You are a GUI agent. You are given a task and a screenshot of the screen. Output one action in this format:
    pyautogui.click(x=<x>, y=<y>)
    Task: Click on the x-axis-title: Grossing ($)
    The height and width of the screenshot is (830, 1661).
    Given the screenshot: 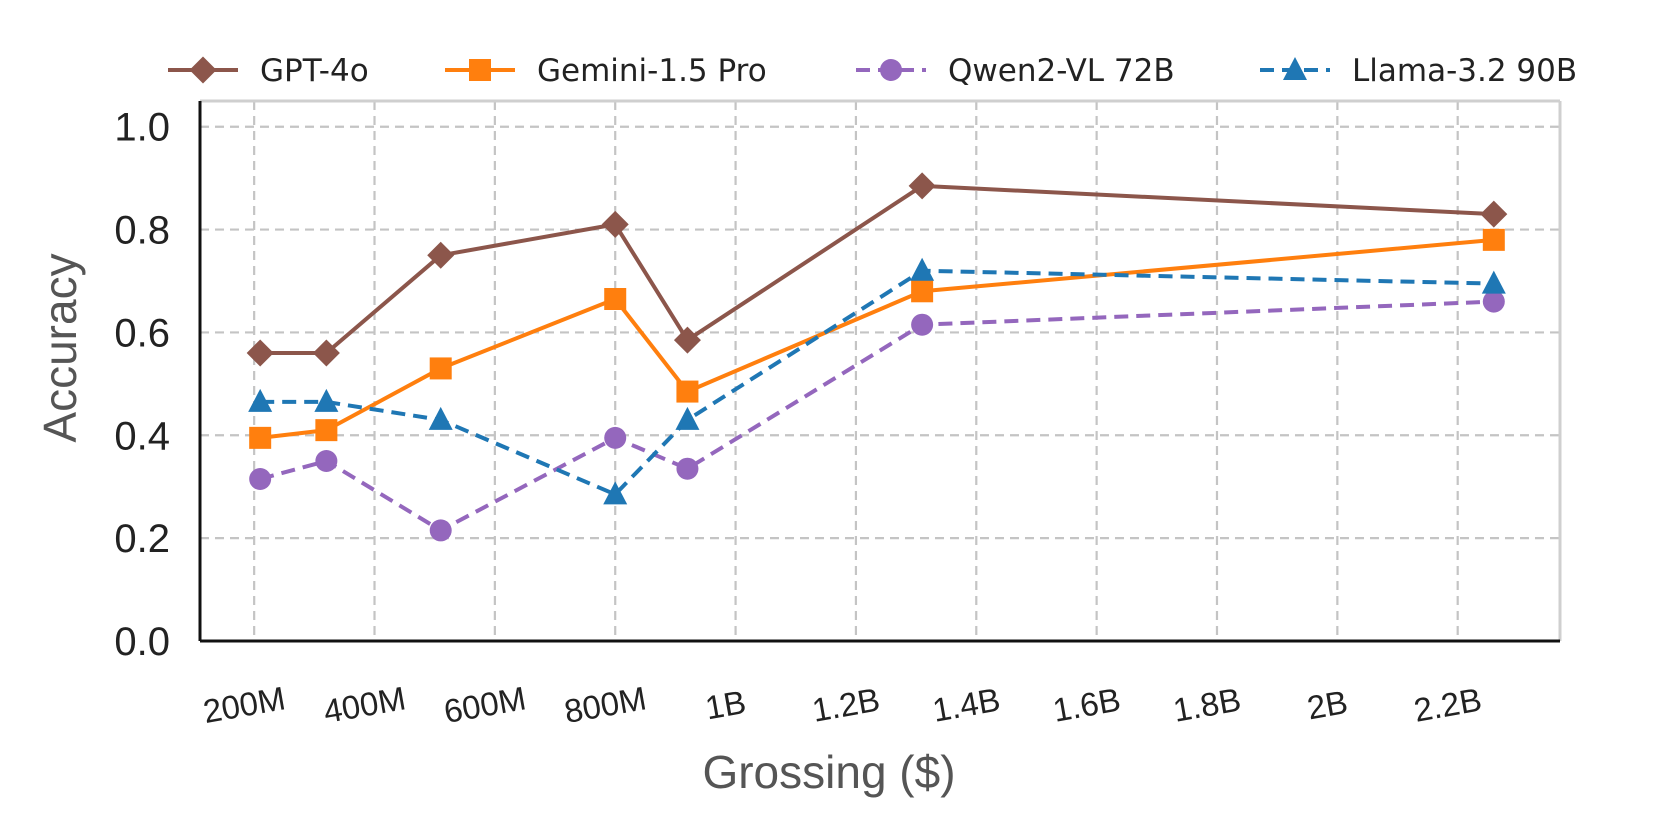 What is the action you would take?
    pyautogui.click(x=828, y=772)
    